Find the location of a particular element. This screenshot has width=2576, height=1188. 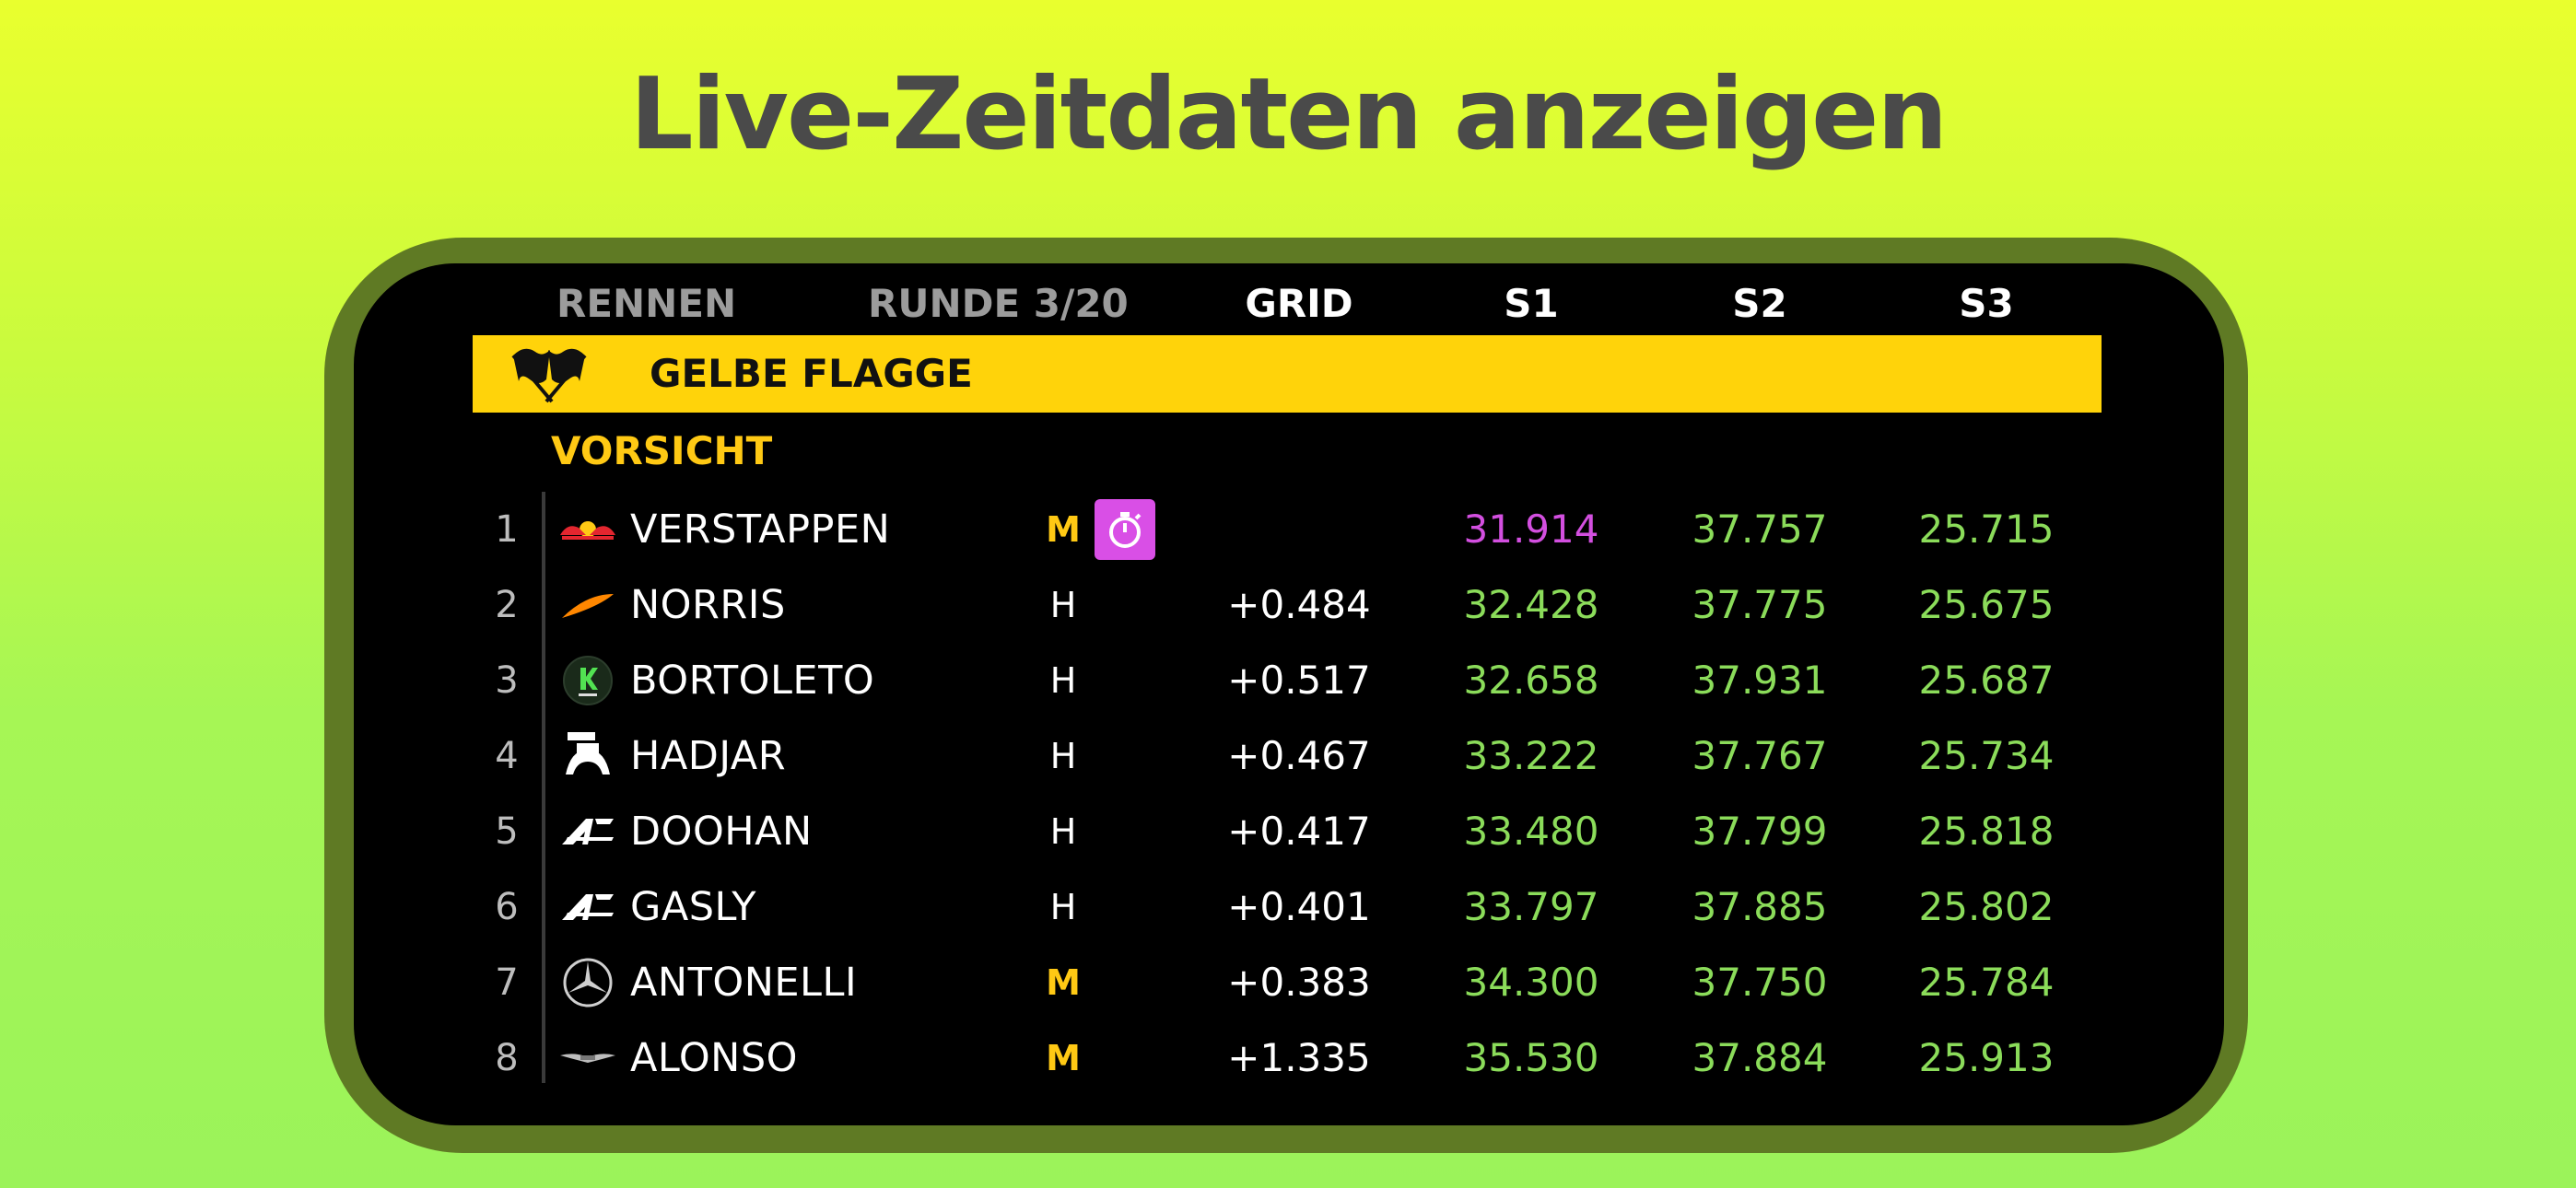

gap: +0.484 is located at coordinates (1299, 604).